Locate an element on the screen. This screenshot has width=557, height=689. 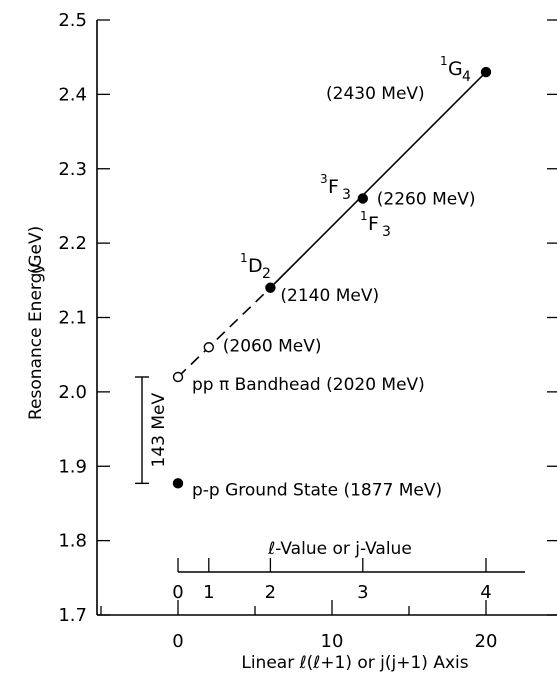
bandhead-label: pp π Bandhead (2020 MeV) is located at coordinates (308, 385).